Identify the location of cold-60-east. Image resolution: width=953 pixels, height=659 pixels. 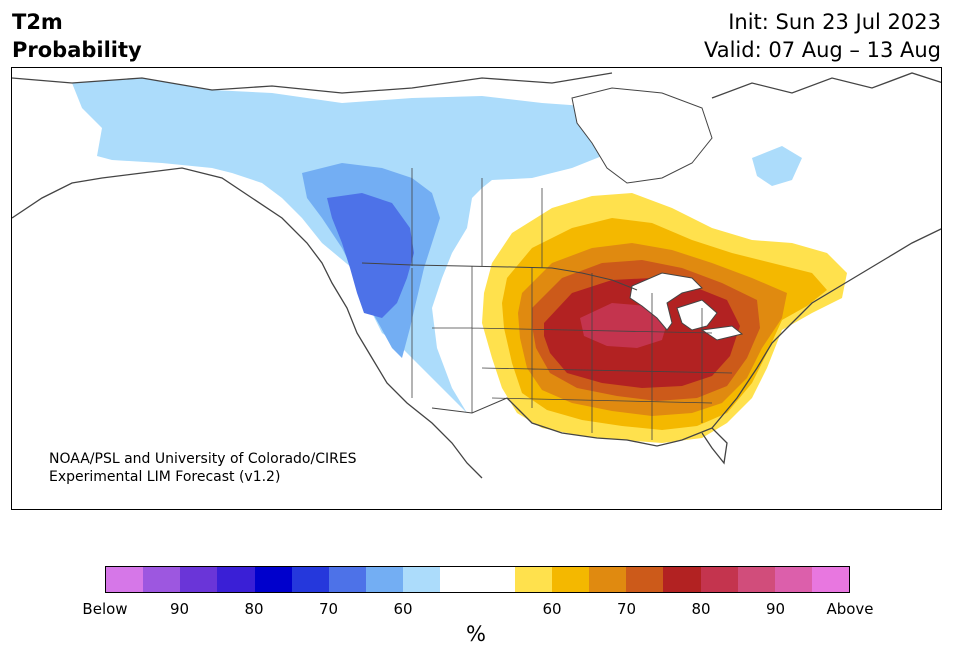
(777, 166).